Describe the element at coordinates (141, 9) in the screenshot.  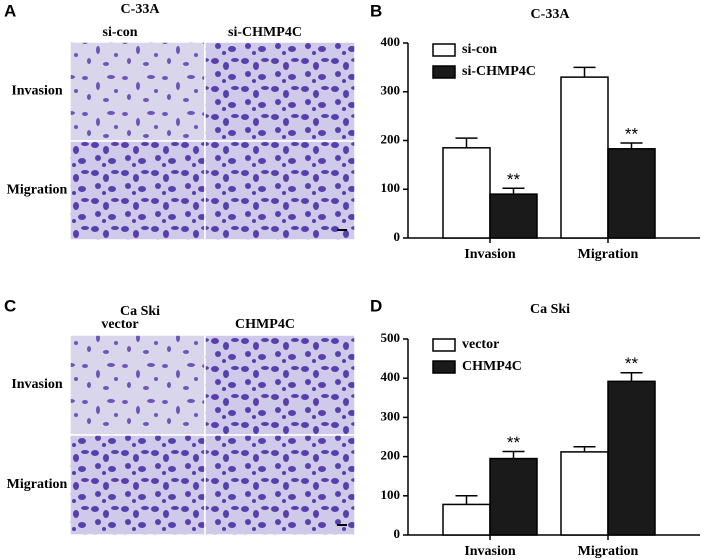
I see `panel-title: C-33A` at that location.